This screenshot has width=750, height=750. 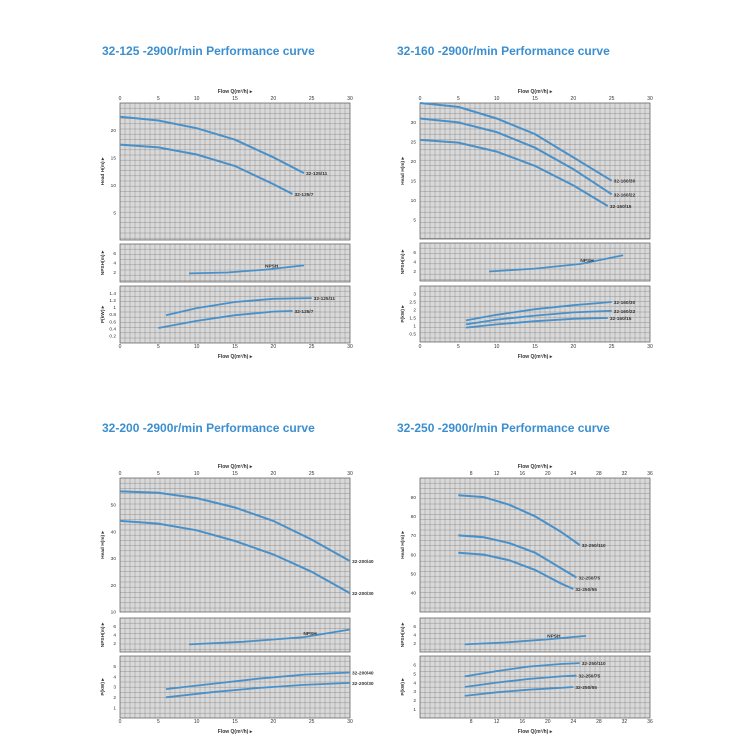 I want to click on head-series-label: 32-160/15, so click(x=621, y=207).